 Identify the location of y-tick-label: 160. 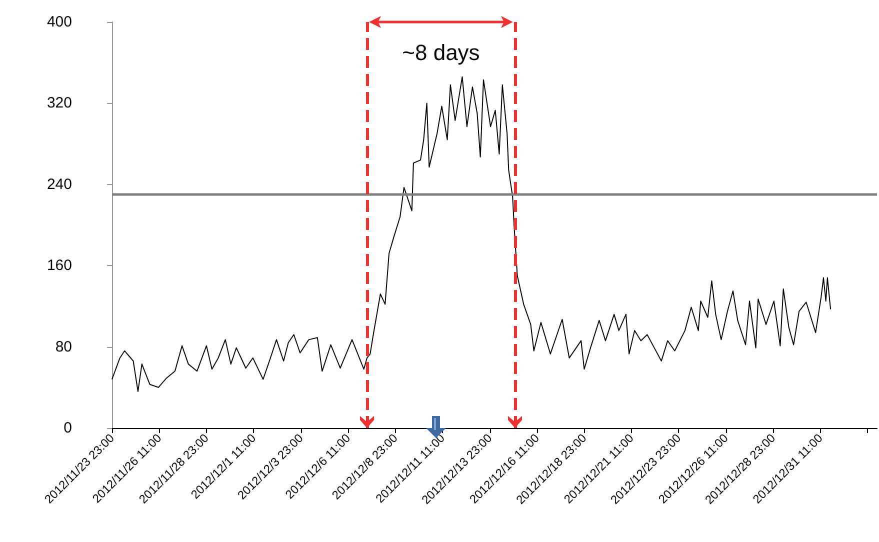
(59, 265).